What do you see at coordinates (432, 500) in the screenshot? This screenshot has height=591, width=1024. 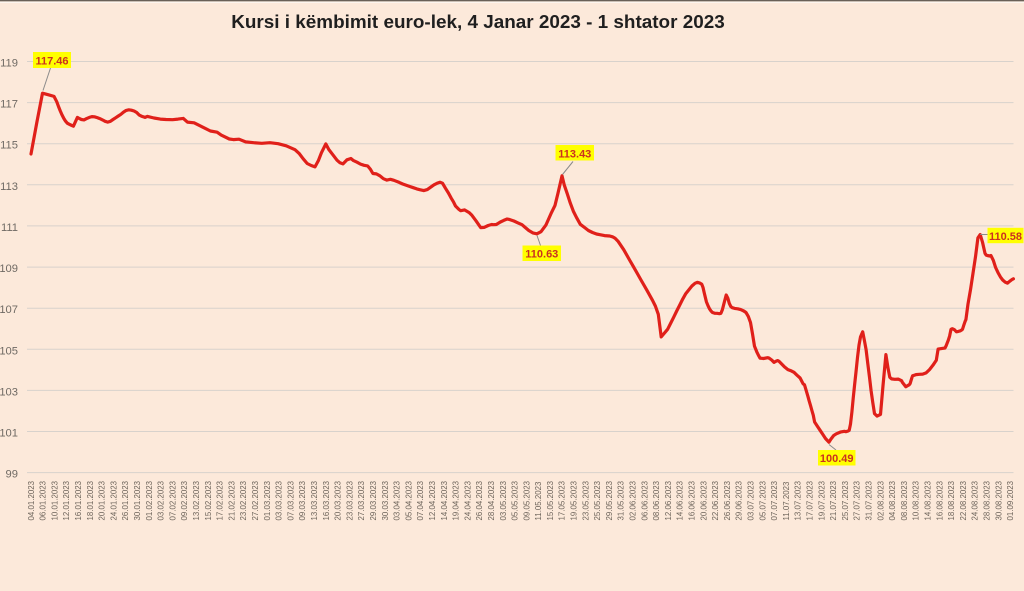 I see `svg-text: 12.04.2023` at bounding box center [432, 500].